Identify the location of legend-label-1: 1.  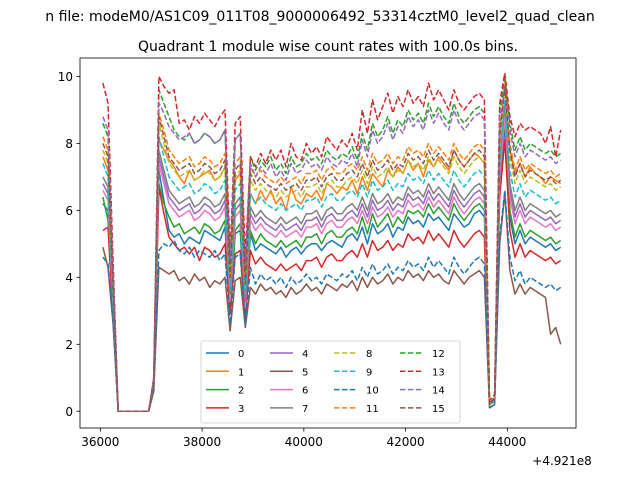
(241, 372).